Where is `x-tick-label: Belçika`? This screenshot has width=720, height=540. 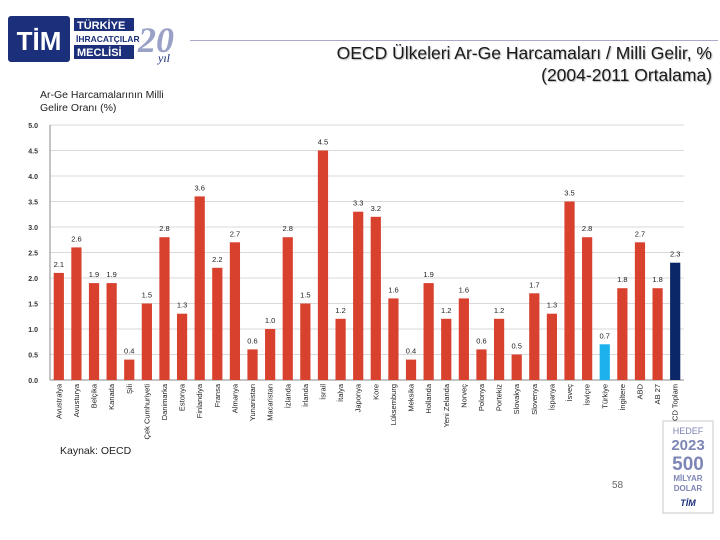 x-tick-label: Belçika is located at coordinates (94, 395).